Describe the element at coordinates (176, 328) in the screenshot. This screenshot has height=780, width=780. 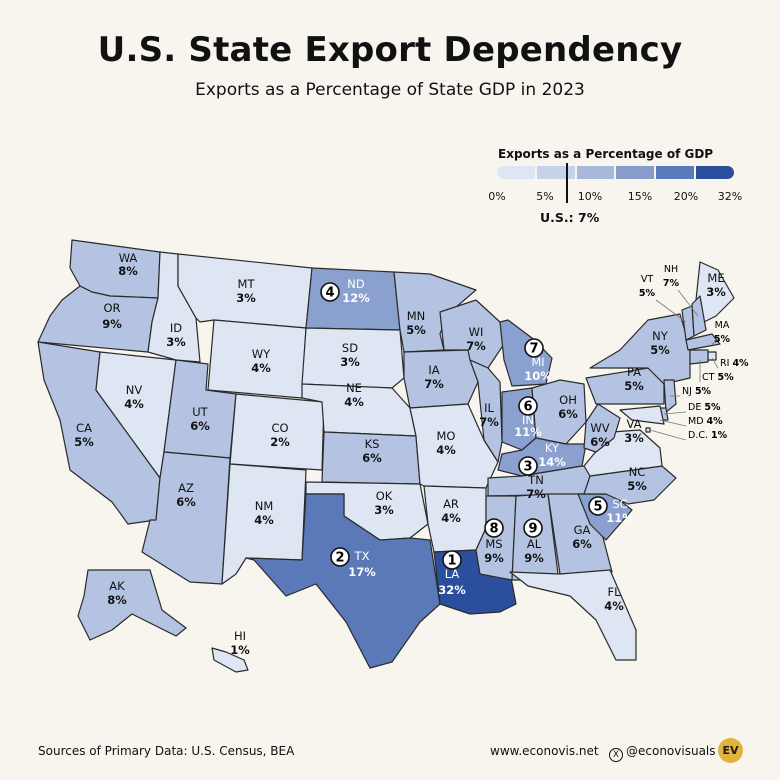
I see `state-abbr-label: ID` at that location.